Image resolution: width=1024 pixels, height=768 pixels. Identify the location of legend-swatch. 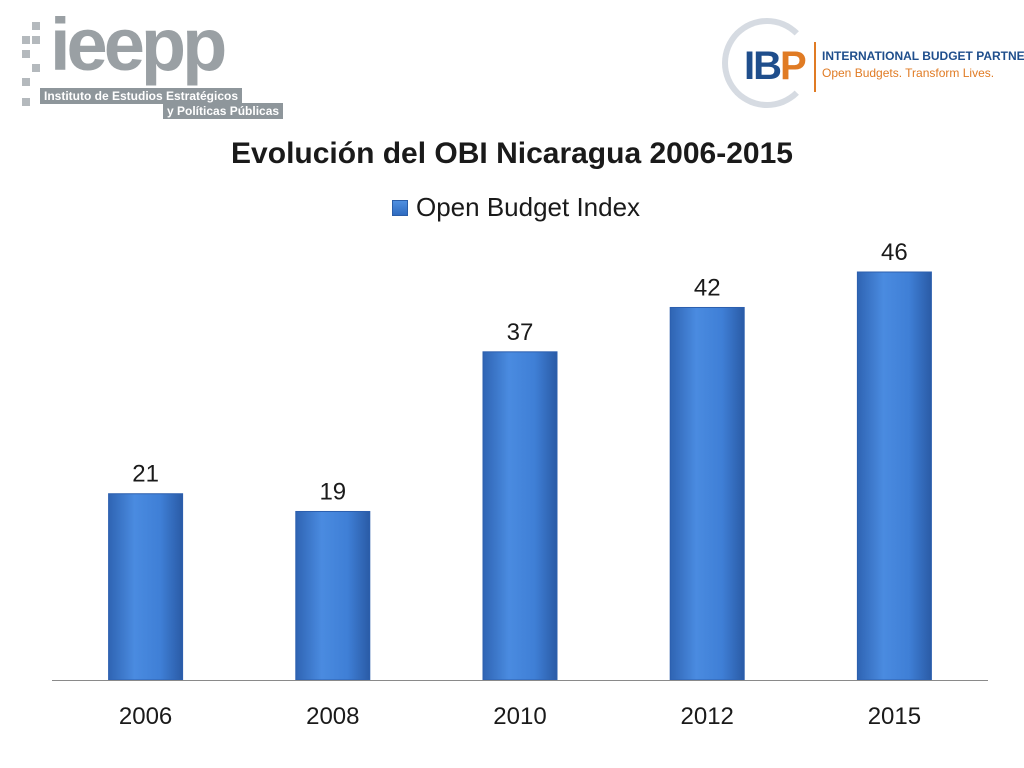
(400, 207).